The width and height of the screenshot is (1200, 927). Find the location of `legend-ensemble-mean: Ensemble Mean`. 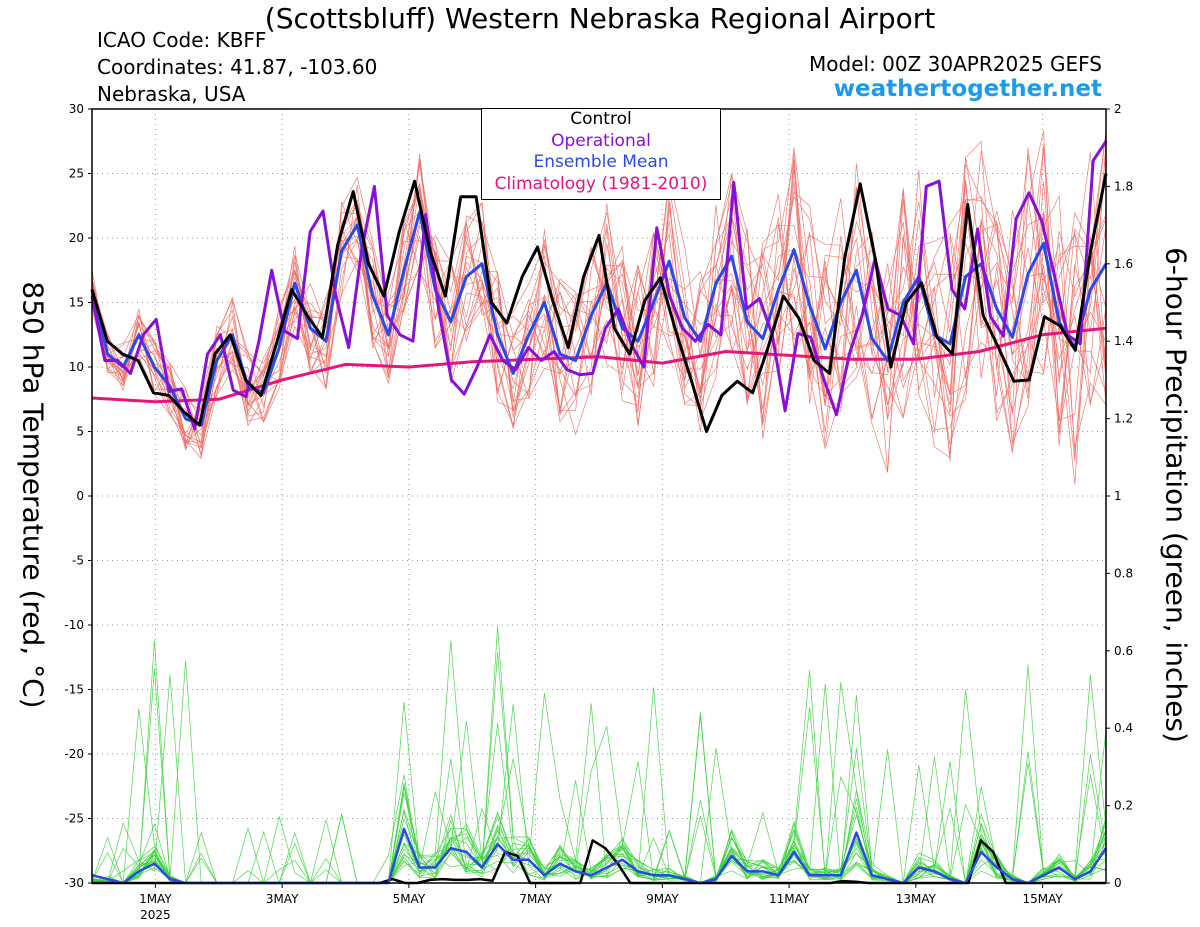

legend-ensemble-mean: Ensemble Mean is located at coordinates (601, 162).